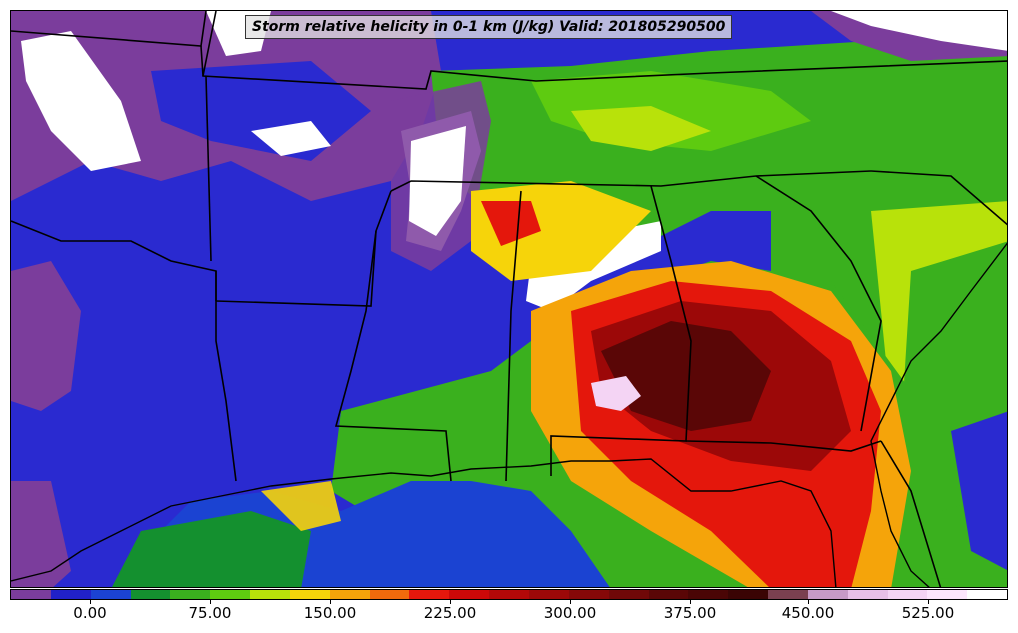  What do you see at coordinates (450, 613) in the screenshot?
I see `colorbar-tick-label: 225.00` at bounding box center [450, 613].